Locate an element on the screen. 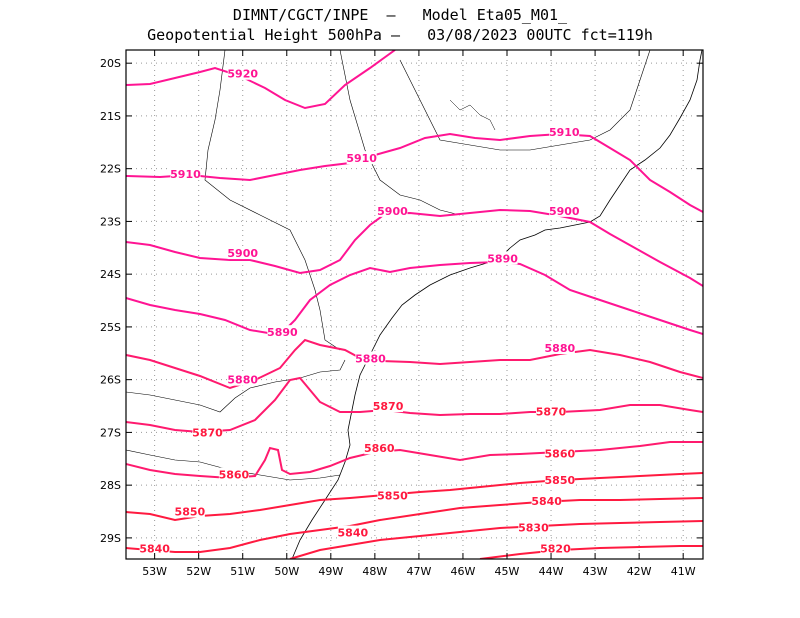  contour-label: 5830 is located at coordinates (533, 527).